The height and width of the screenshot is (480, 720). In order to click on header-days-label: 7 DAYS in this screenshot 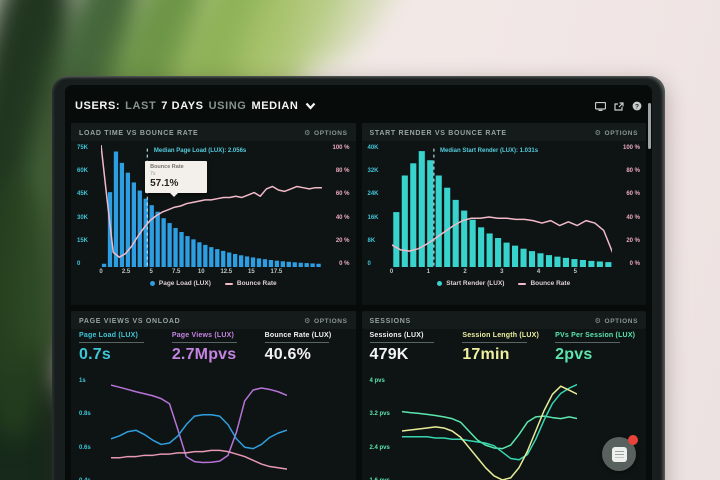, I will do `click(182, 106)`.